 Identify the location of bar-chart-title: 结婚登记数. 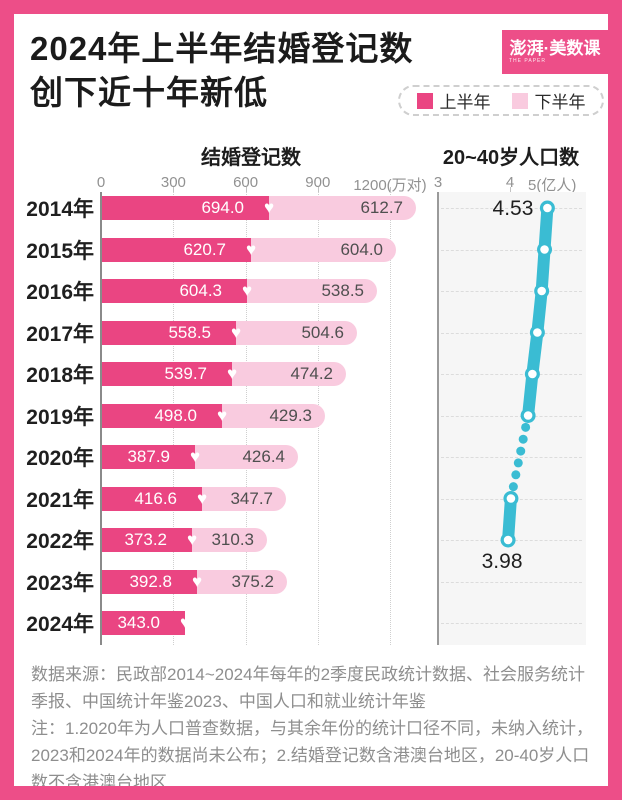
(251, 158).